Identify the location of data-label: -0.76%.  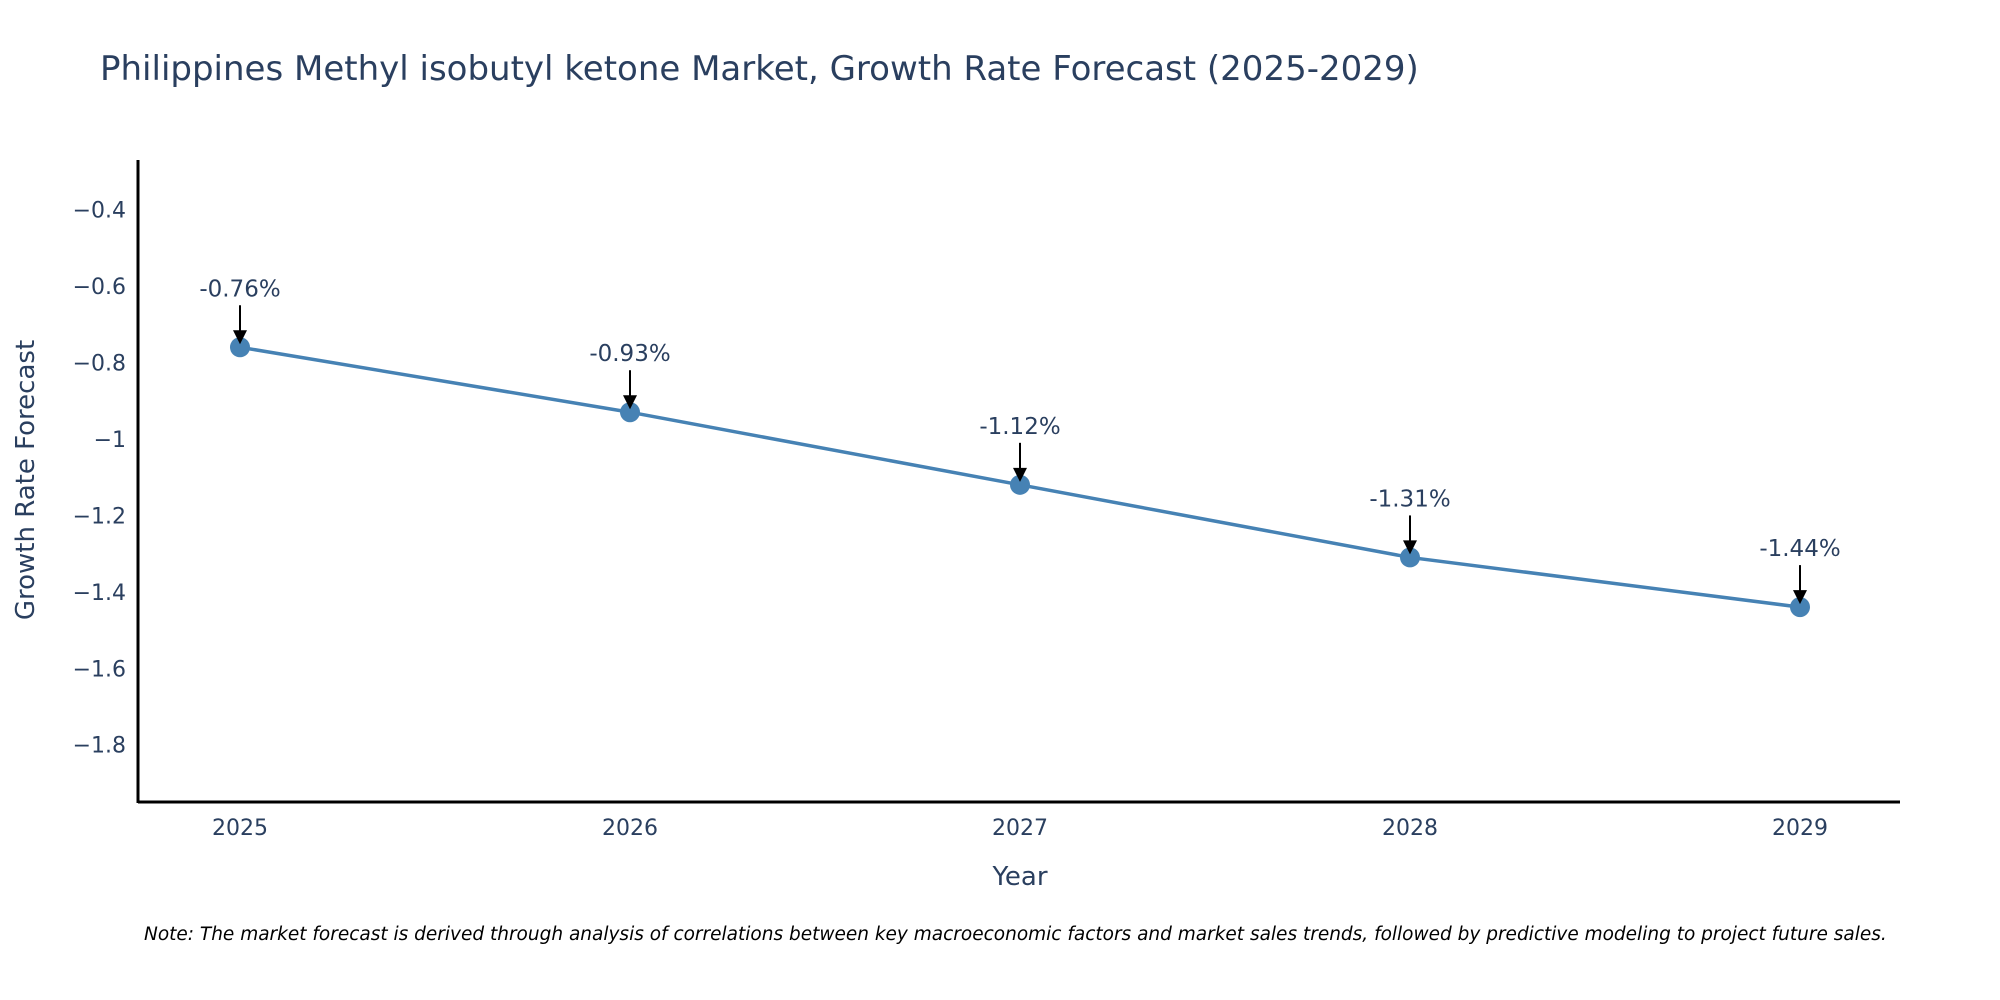
(239, 289).